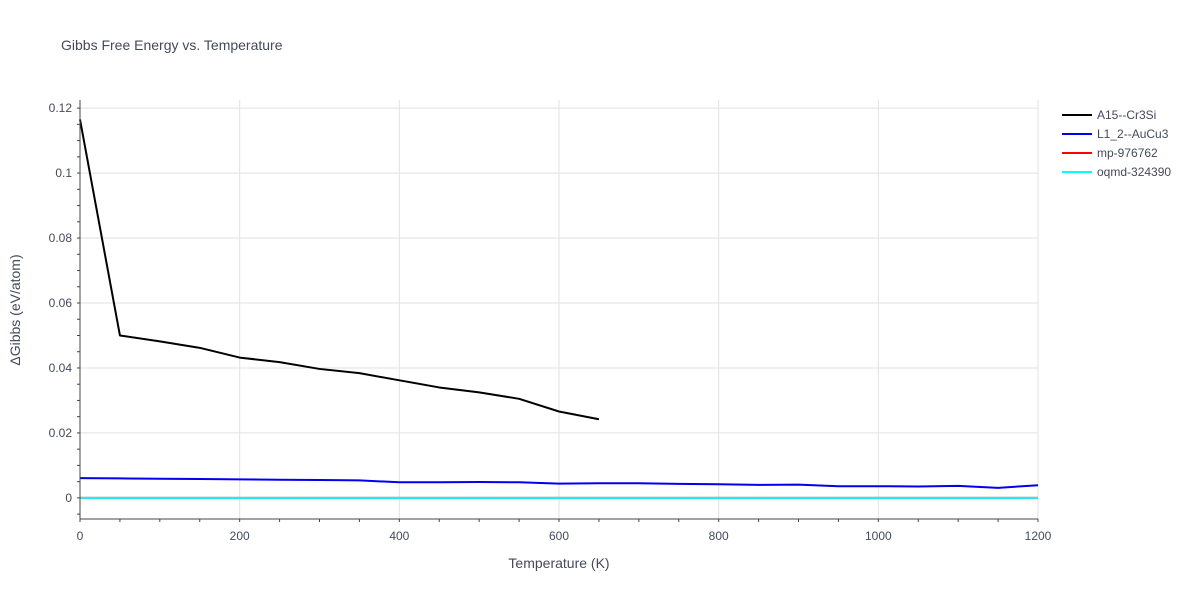 Image resolution: width=1200 pixels, height=600 pixels. Describe the element at coordinates (719, 536) in the screenshot. I see `x-tick-label: 800` at that location.